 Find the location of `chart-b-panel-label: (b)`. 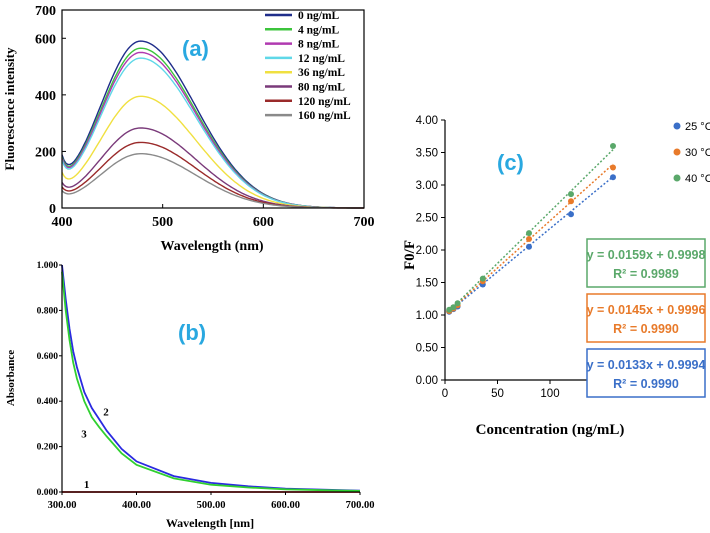

chart-b-panel-label: (b) is located at coordinates (192, 332).